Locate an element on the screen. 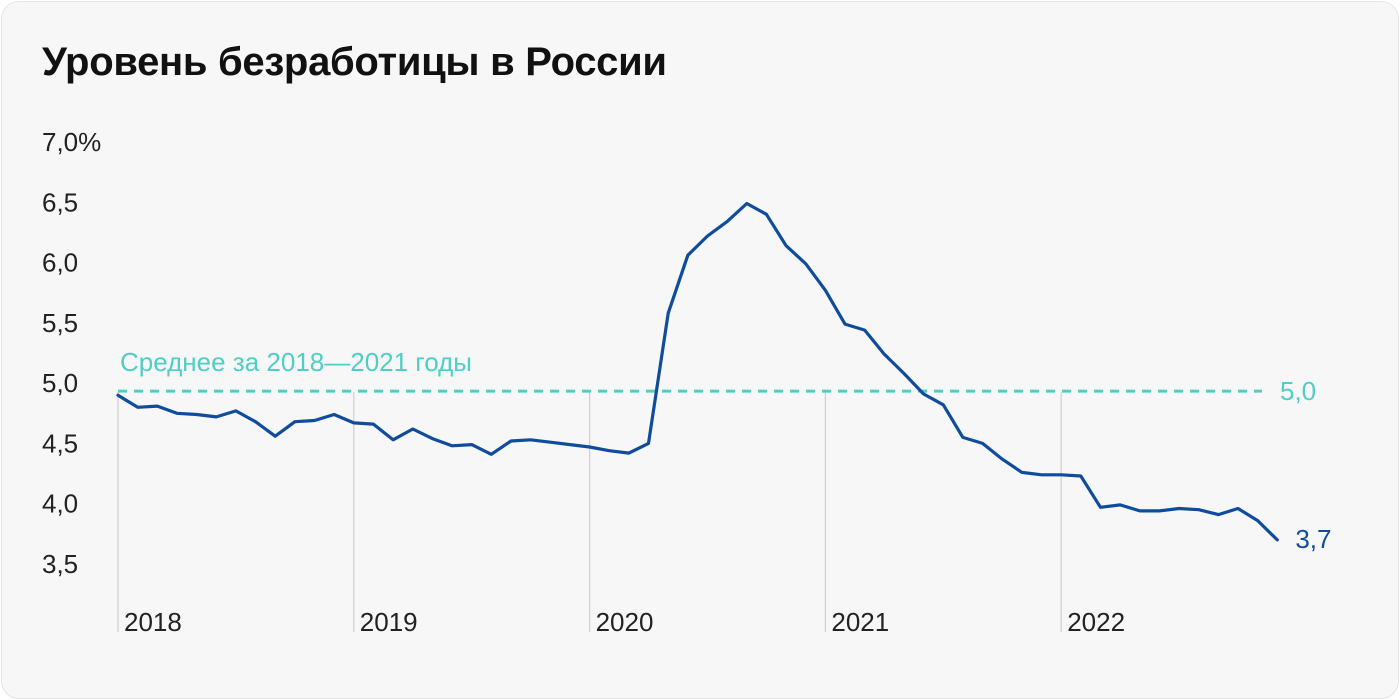 The height and width of the screenshot is (700, 1400). end-value-label: 3,7 is located at coordinates (1313, 539).